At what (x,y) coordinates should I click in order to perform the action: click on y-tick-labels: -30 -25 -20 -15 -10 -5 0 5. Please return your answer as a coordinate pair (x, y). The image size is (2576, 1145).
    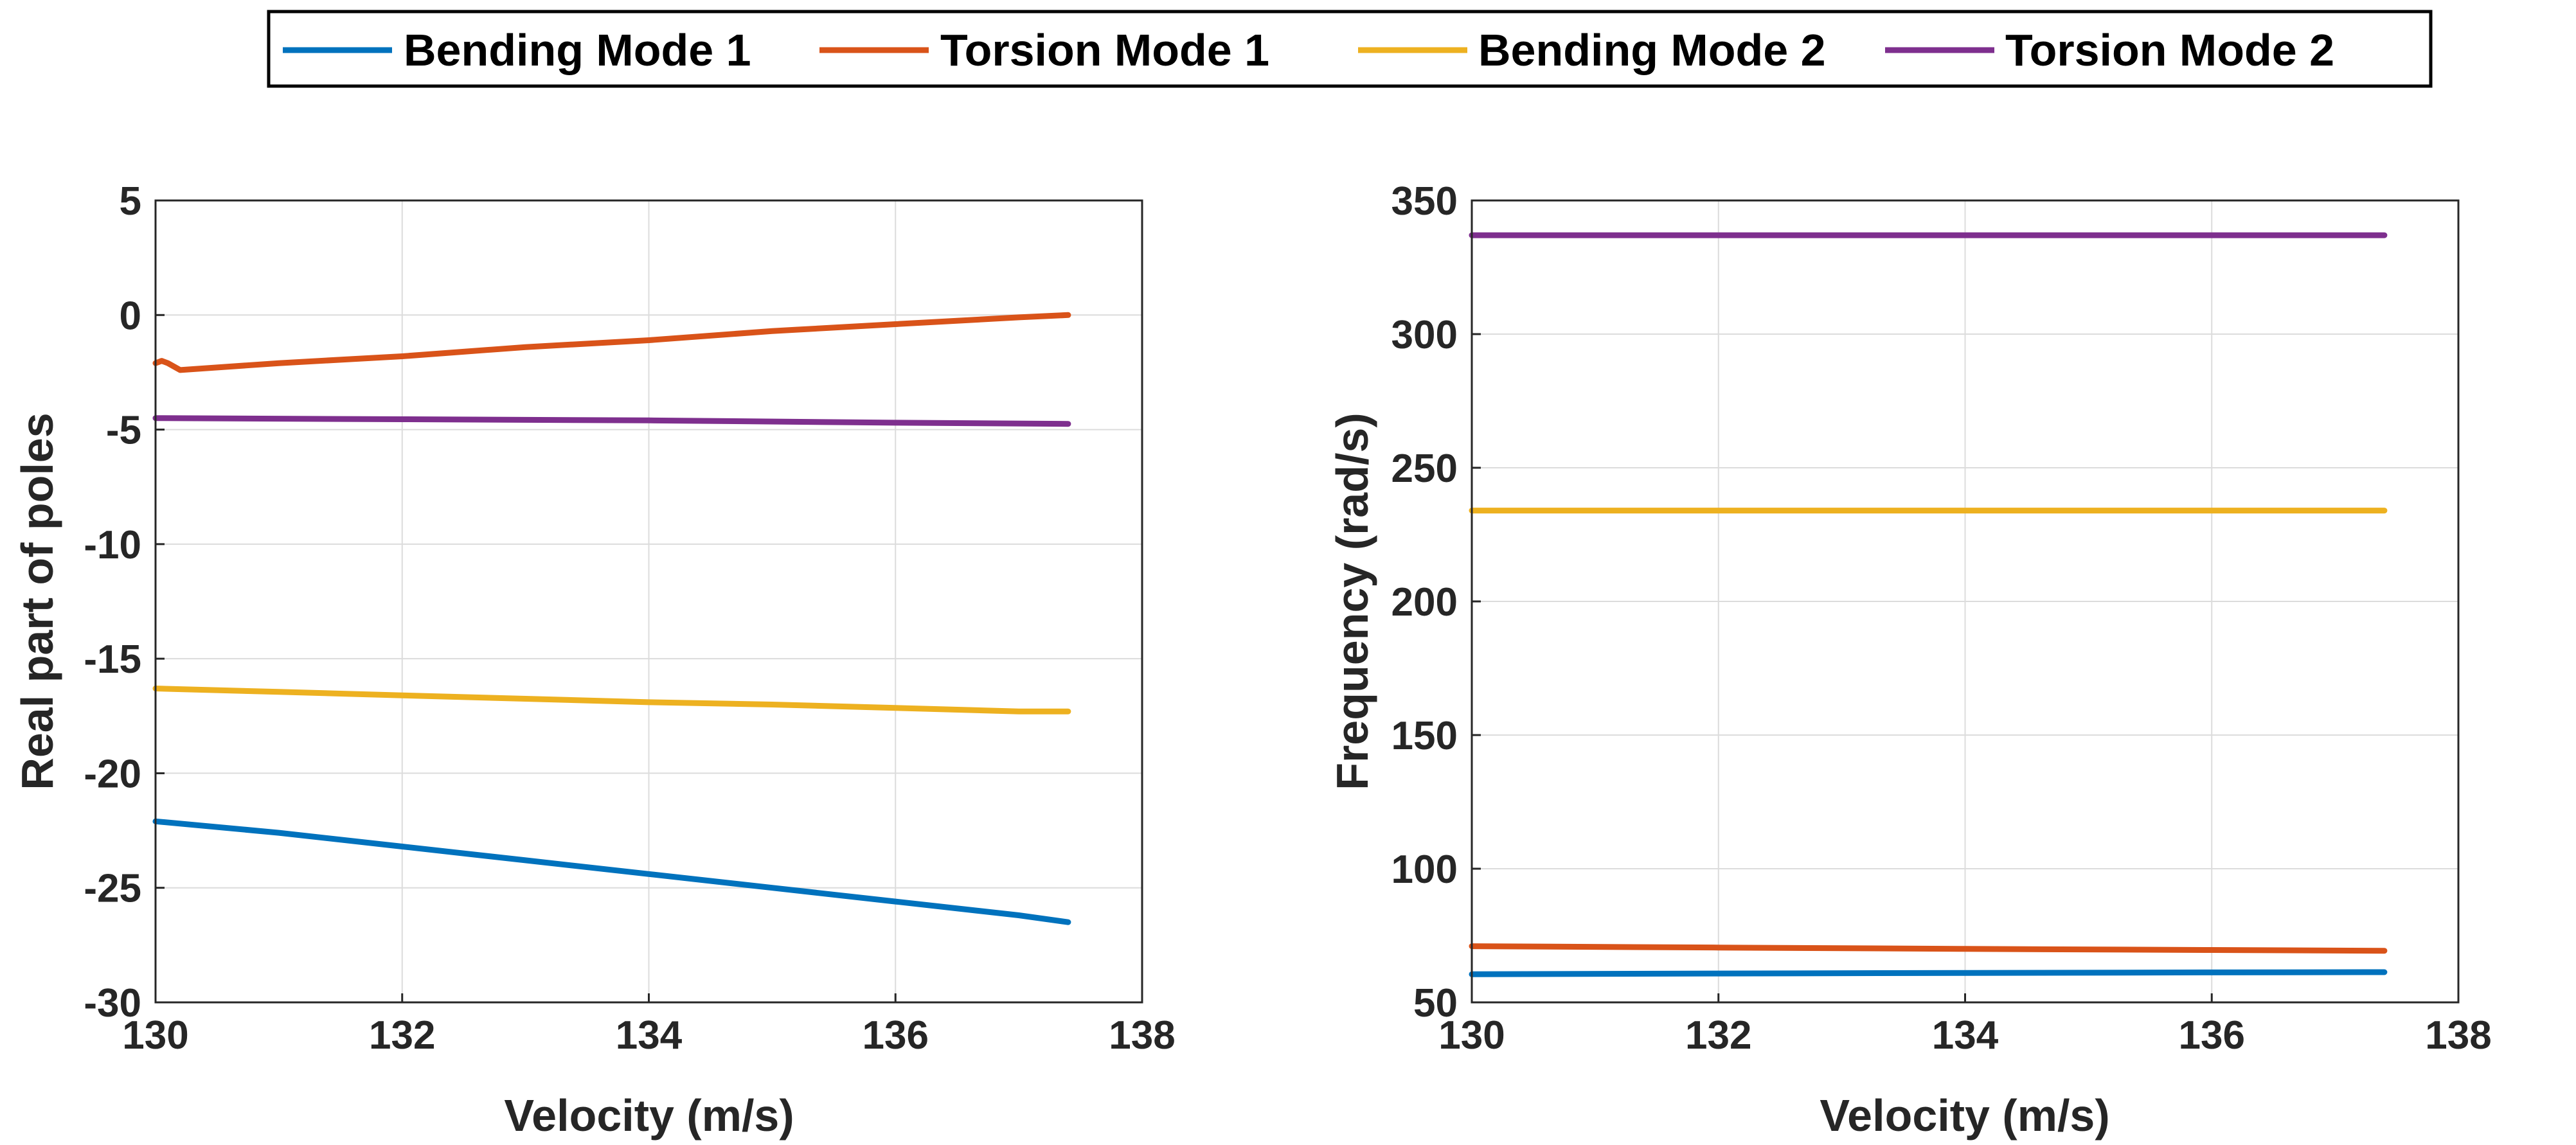
    Looking at the image, I should click on (112, 602).